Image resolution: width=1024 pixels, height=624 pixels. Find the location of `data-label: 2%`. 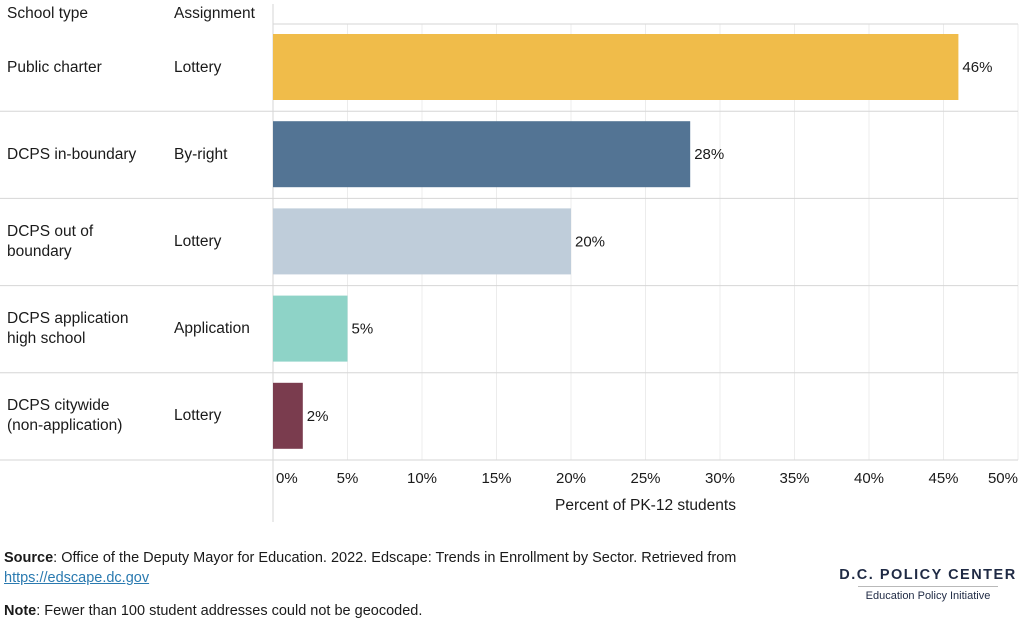

data-label: 2% is located at coordinates (318, 416).